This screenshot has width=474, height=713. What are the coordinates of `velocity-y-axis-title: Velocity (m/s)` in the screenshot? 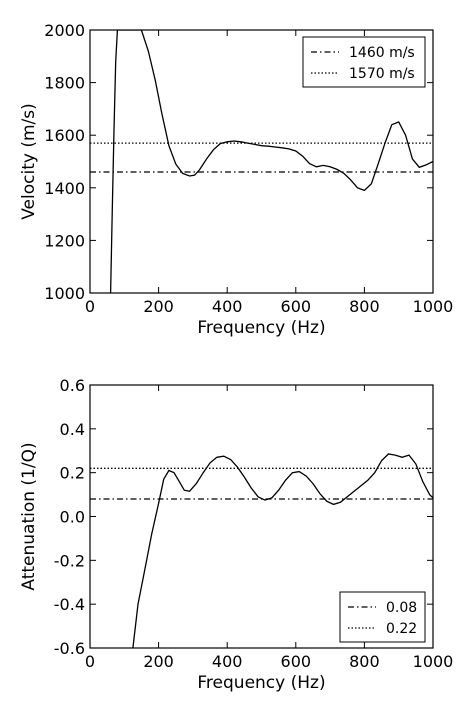 It's located at (29, 161).